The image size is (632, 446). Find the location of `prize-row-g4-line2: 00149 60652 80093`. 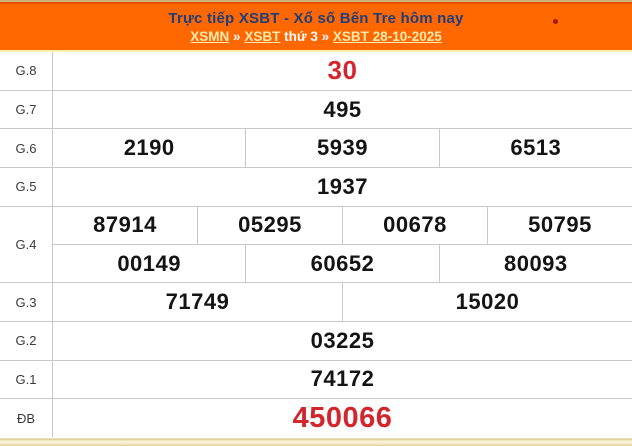

prize-row-g4-line2: 00149 60652 80093 is located at coordinates (342, 264).